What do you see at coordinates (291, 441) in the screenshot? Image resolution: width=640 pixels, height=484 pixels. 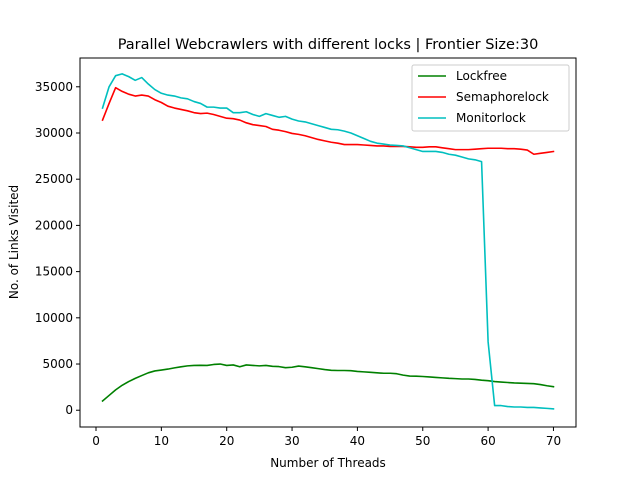 I see `x-tick-label: 30` at bounding box center [291, 441].